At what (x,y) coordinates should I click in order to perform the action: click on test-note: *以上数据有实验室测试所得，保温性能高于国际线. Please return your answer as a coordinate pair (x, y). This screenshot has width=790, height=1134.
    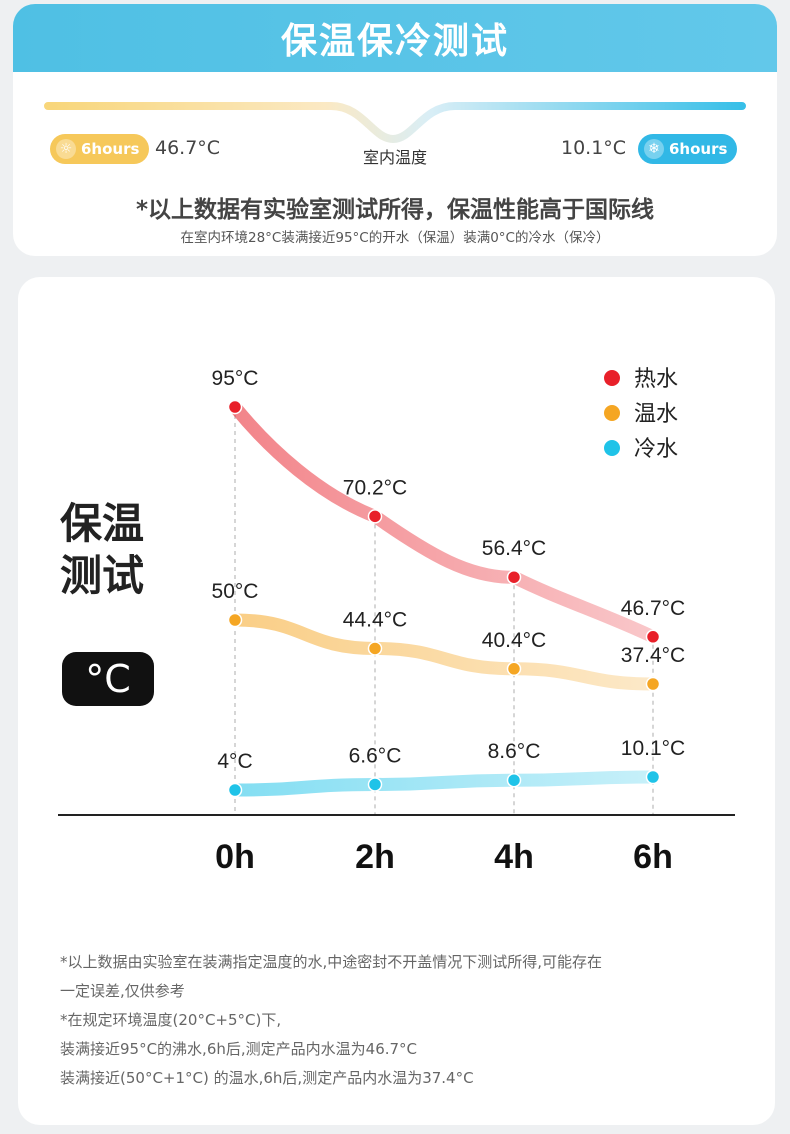
    Looking at the image, I should click on (395, 210).